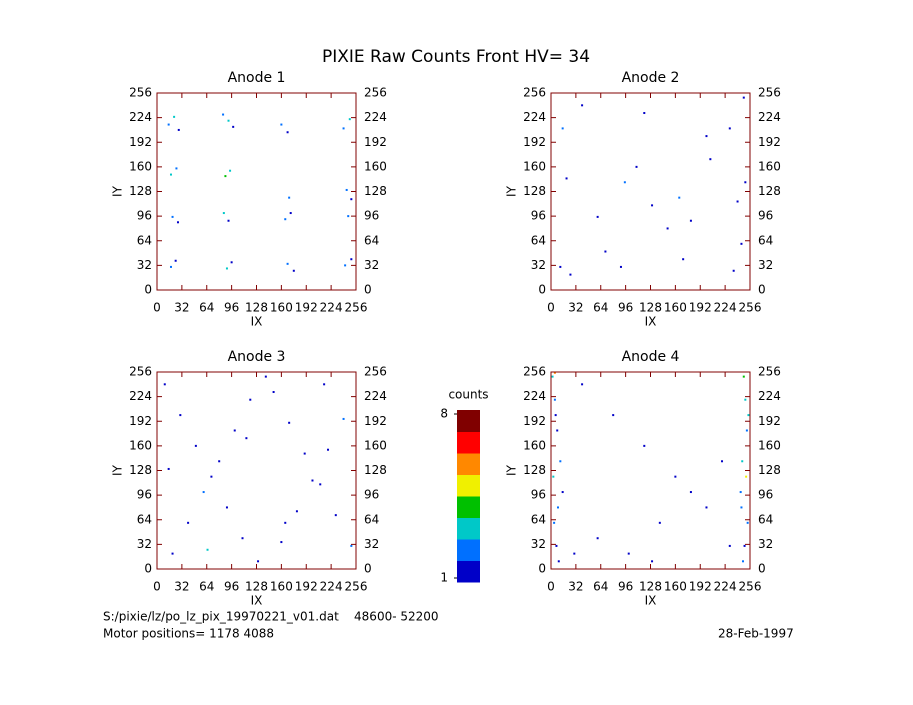  I want to click on y-tick-label-right: 160, so click(375, 166).